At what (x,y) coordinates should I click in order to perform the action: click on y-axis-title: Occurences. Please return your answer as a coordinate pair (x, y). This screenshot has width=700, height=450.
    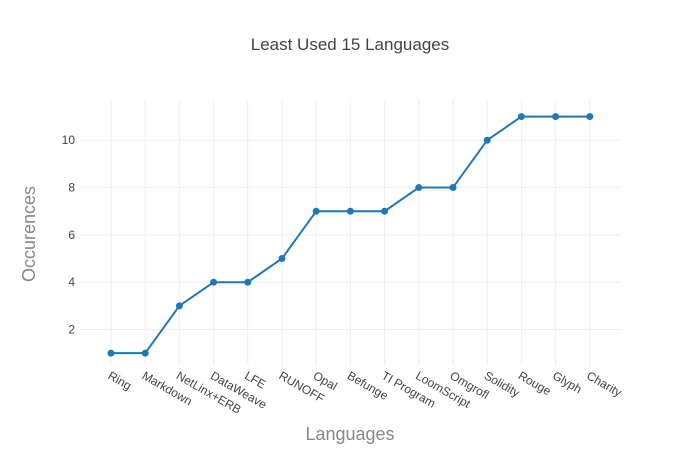
    Looking at the image, I should click on (29, 234).